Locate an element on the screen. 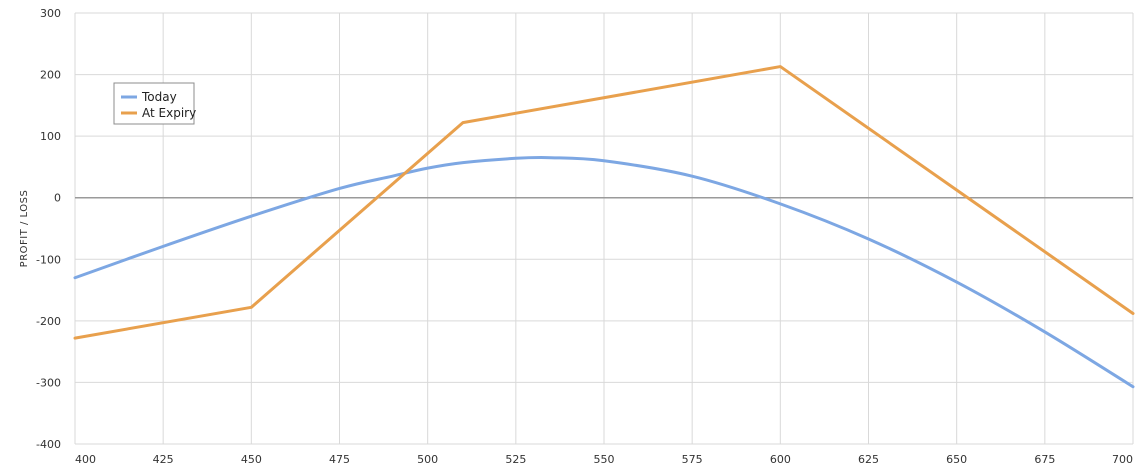  x-tick-label: 425 is located at coordinates (163, 459).